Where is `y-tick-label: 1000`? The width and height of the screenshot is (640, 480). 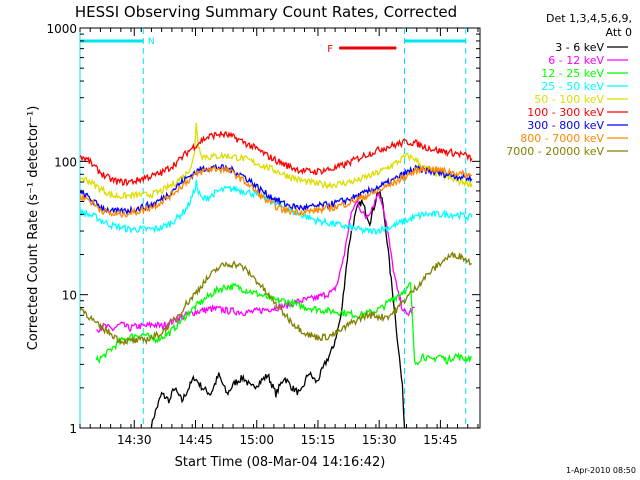 y-tick-label: 1000 is located at coordinates (61, 29).